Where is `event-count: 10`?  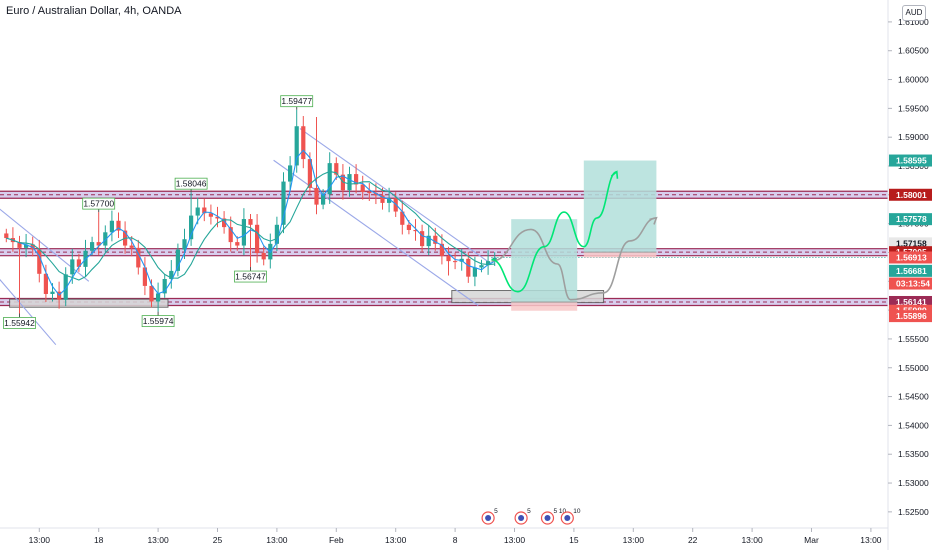
event-count: 10 is located at coordinates (577, 511).